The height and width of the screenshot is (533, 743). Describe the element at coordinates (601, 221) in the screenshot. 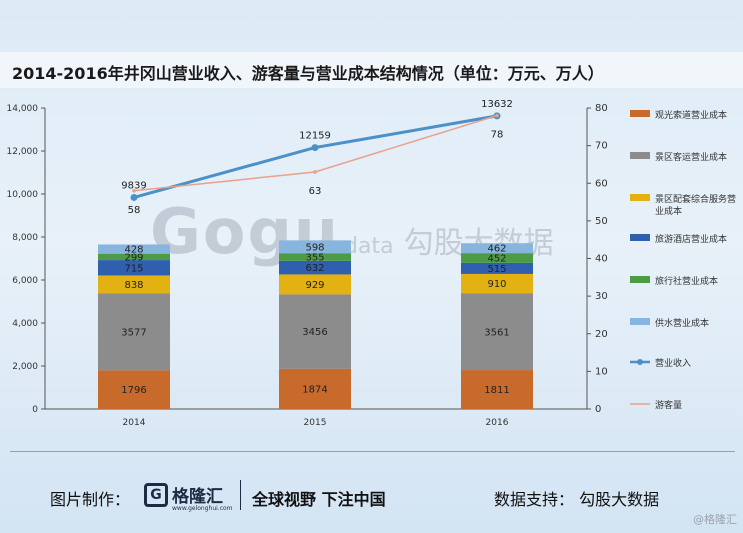

I see `y-right-tick-label: 50` at that location.